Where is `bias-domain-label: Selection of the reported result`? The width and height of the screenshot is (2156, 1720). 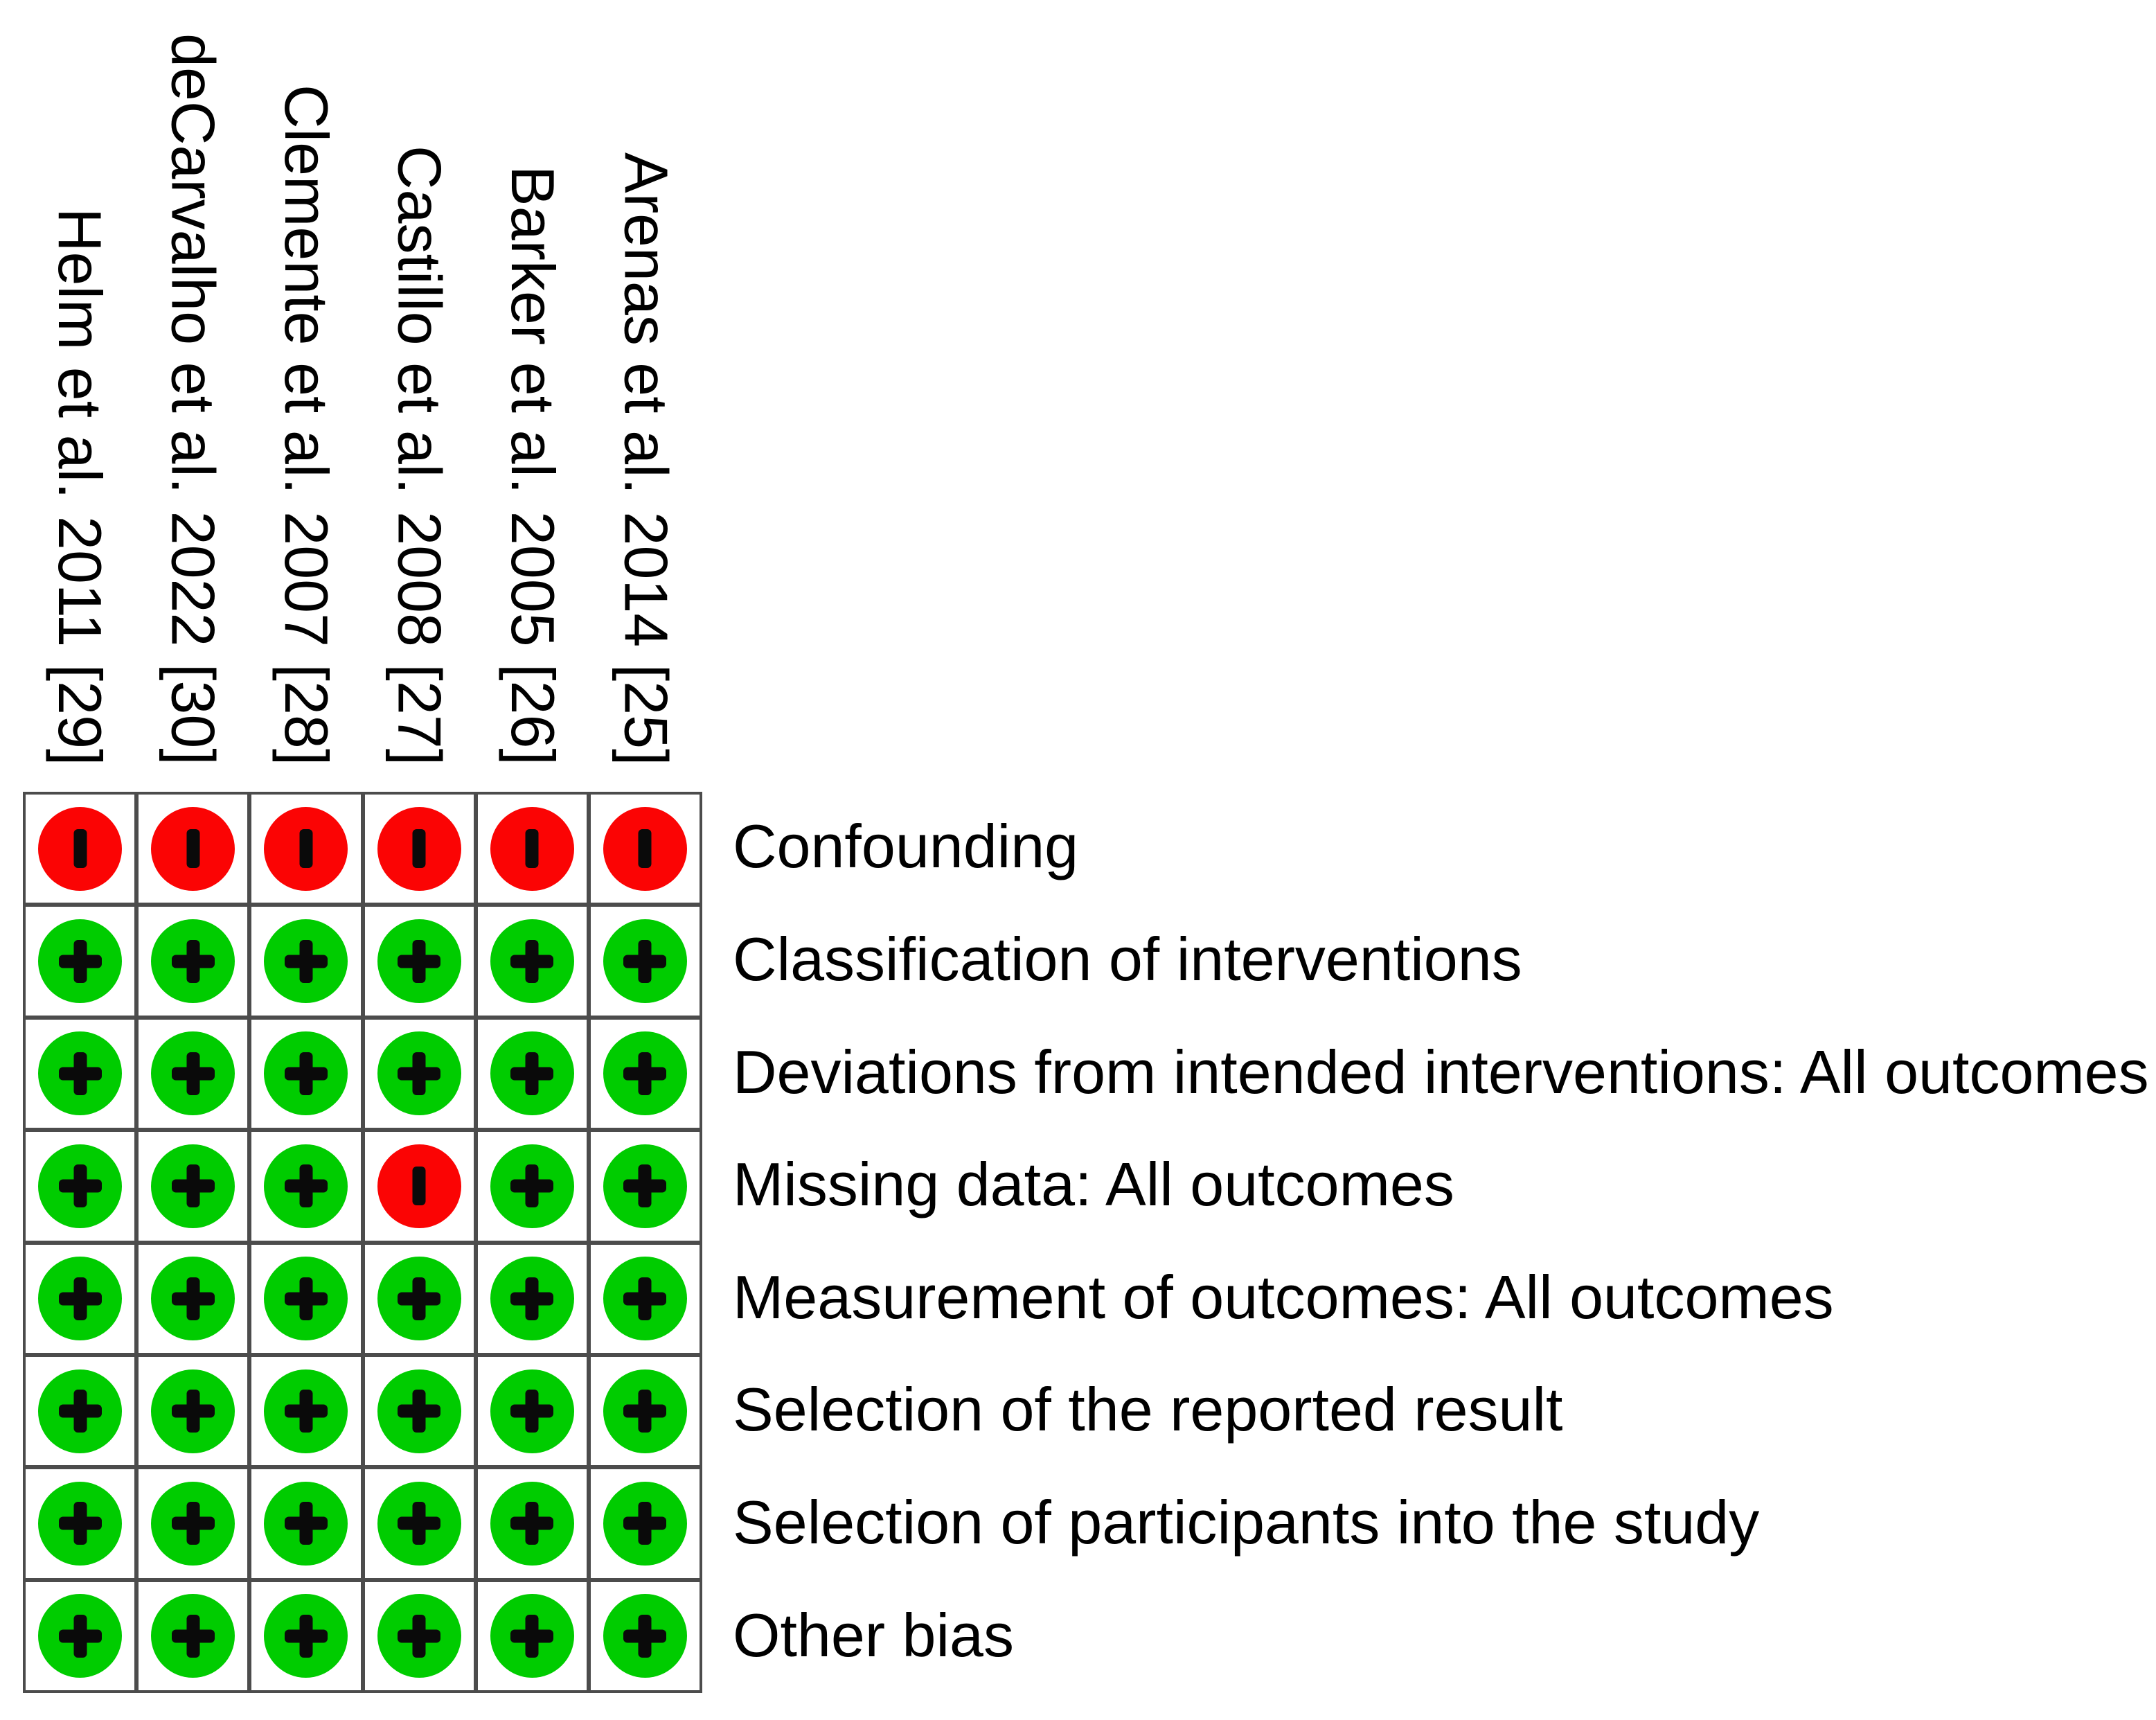 bias-domain-label: Selection of the reported result is located at coordinates (1148, 1409).